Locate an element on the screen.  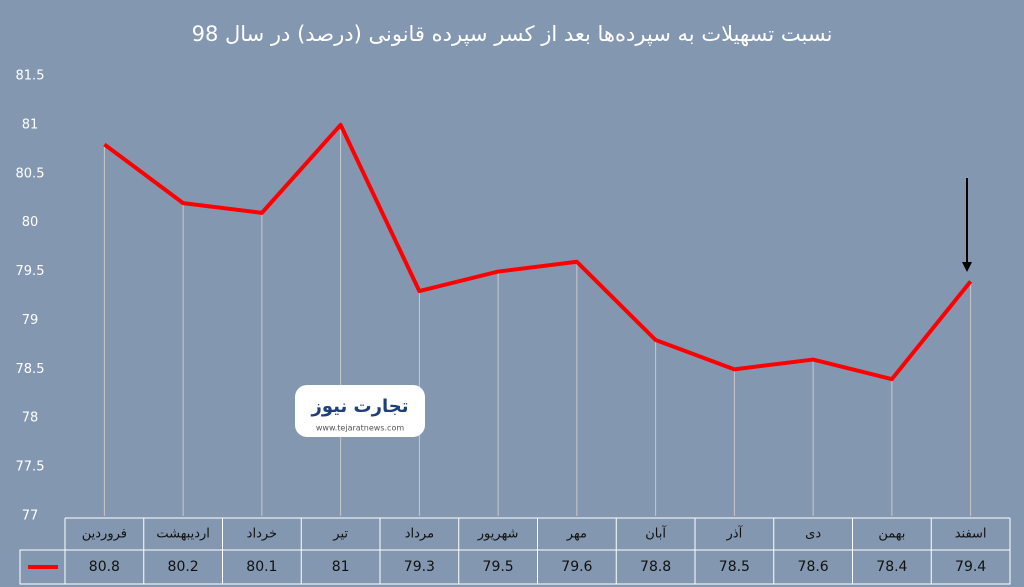
value-label: 79.4 is located at coordinates (970, 567).